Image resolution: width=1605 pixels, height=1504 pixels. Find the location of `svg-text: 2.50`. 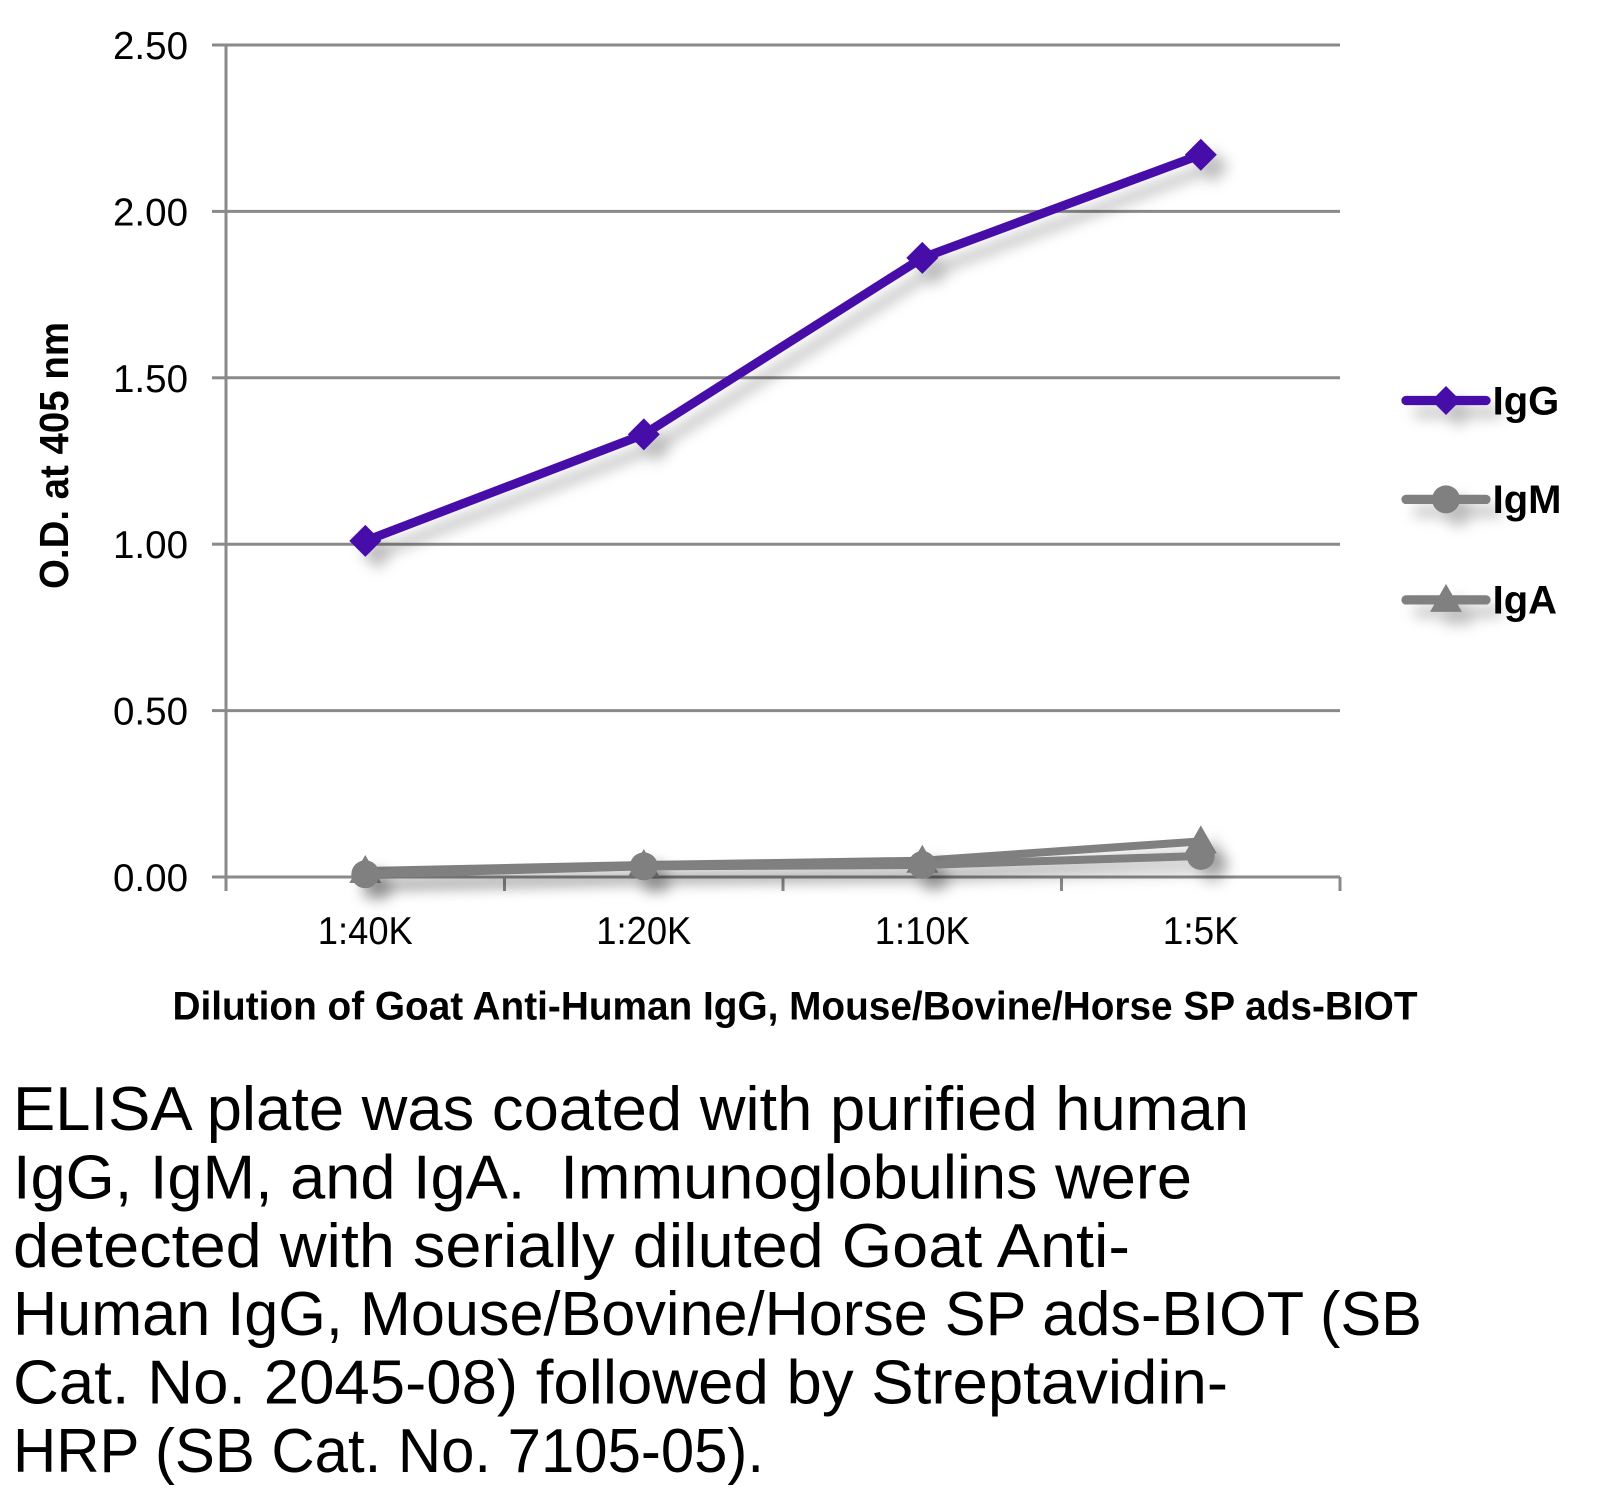

svg-text: 2.50 is located at coordinates (150, 46).